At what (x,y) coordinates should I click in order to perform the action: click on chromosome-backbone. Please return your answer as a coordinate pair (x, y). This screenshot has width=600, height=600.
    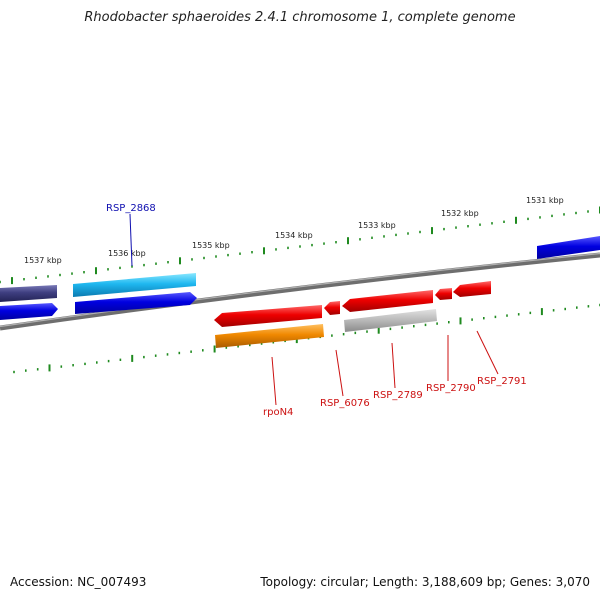
    Looking at the image, I should click on (300, 291).